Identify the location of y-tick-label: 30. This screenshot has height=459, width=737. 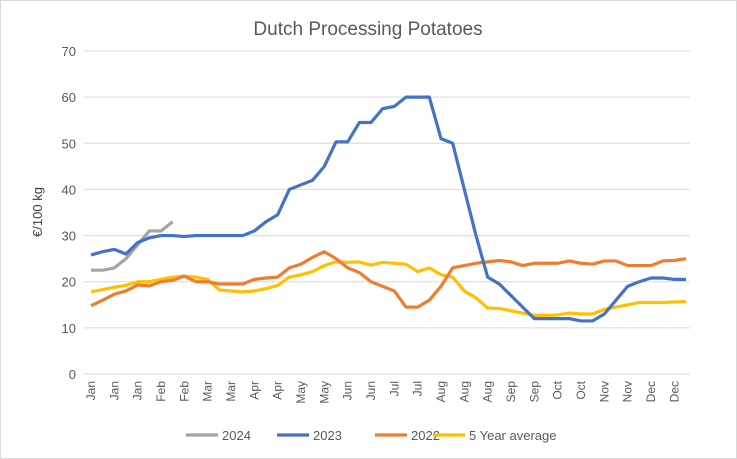
(69, 236).